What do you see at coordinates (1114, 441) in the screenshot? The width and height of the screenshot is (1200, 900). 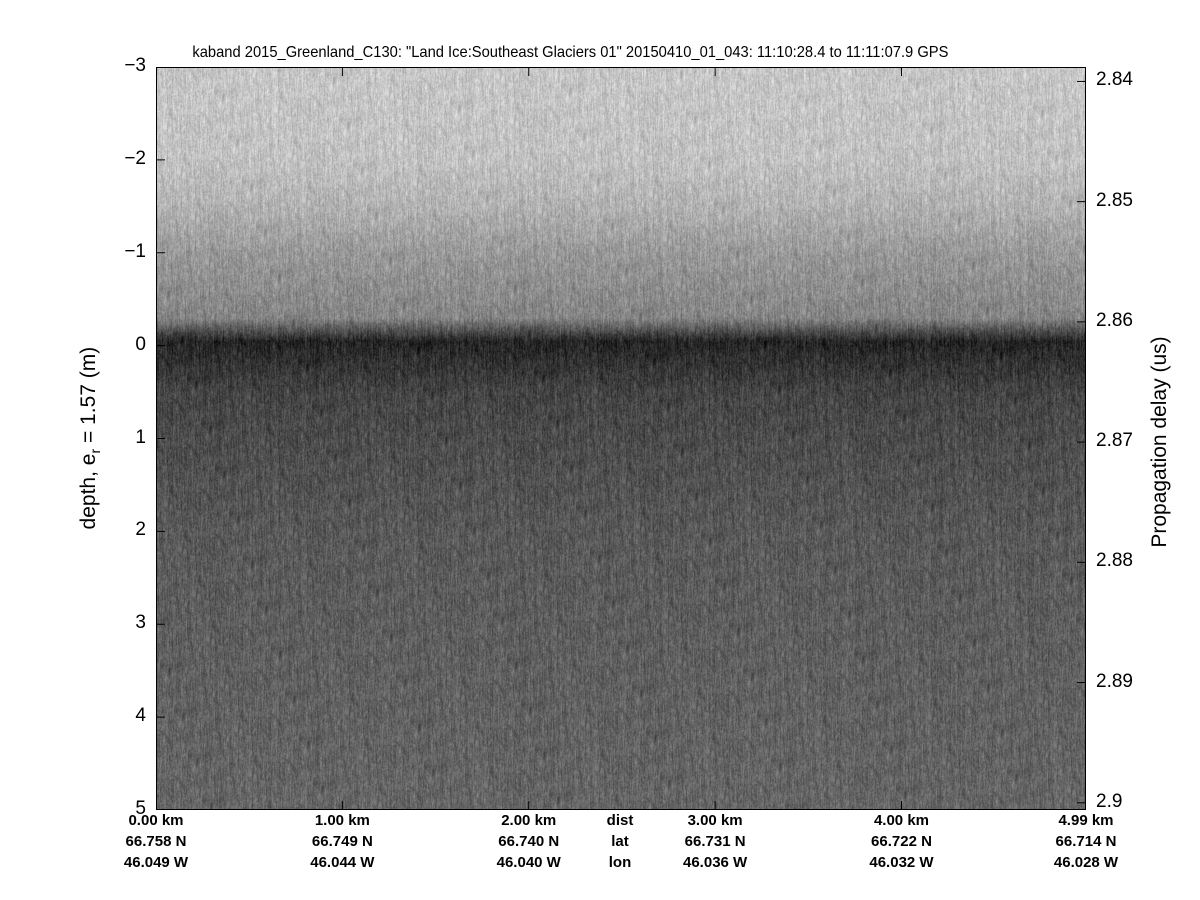 I see `right-y-tick-label: 2.87` at bounding box center [1114, 441].